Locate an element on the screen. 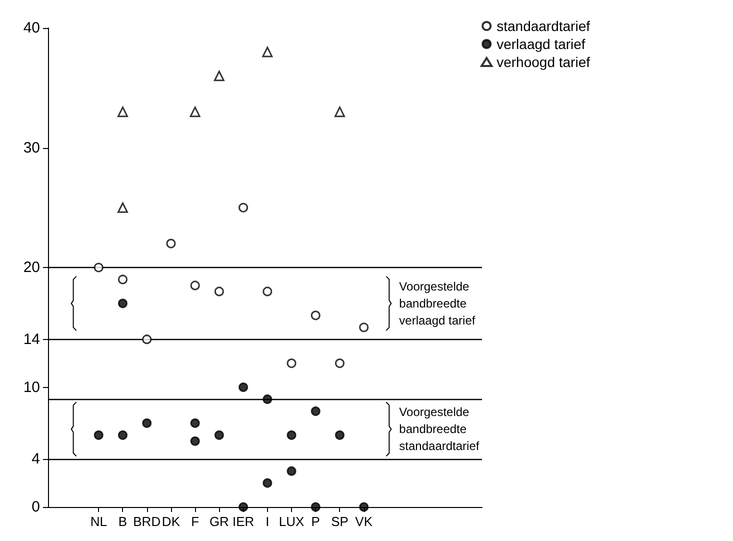  y-tick-label: 40 is located at coordinates (31, 28).